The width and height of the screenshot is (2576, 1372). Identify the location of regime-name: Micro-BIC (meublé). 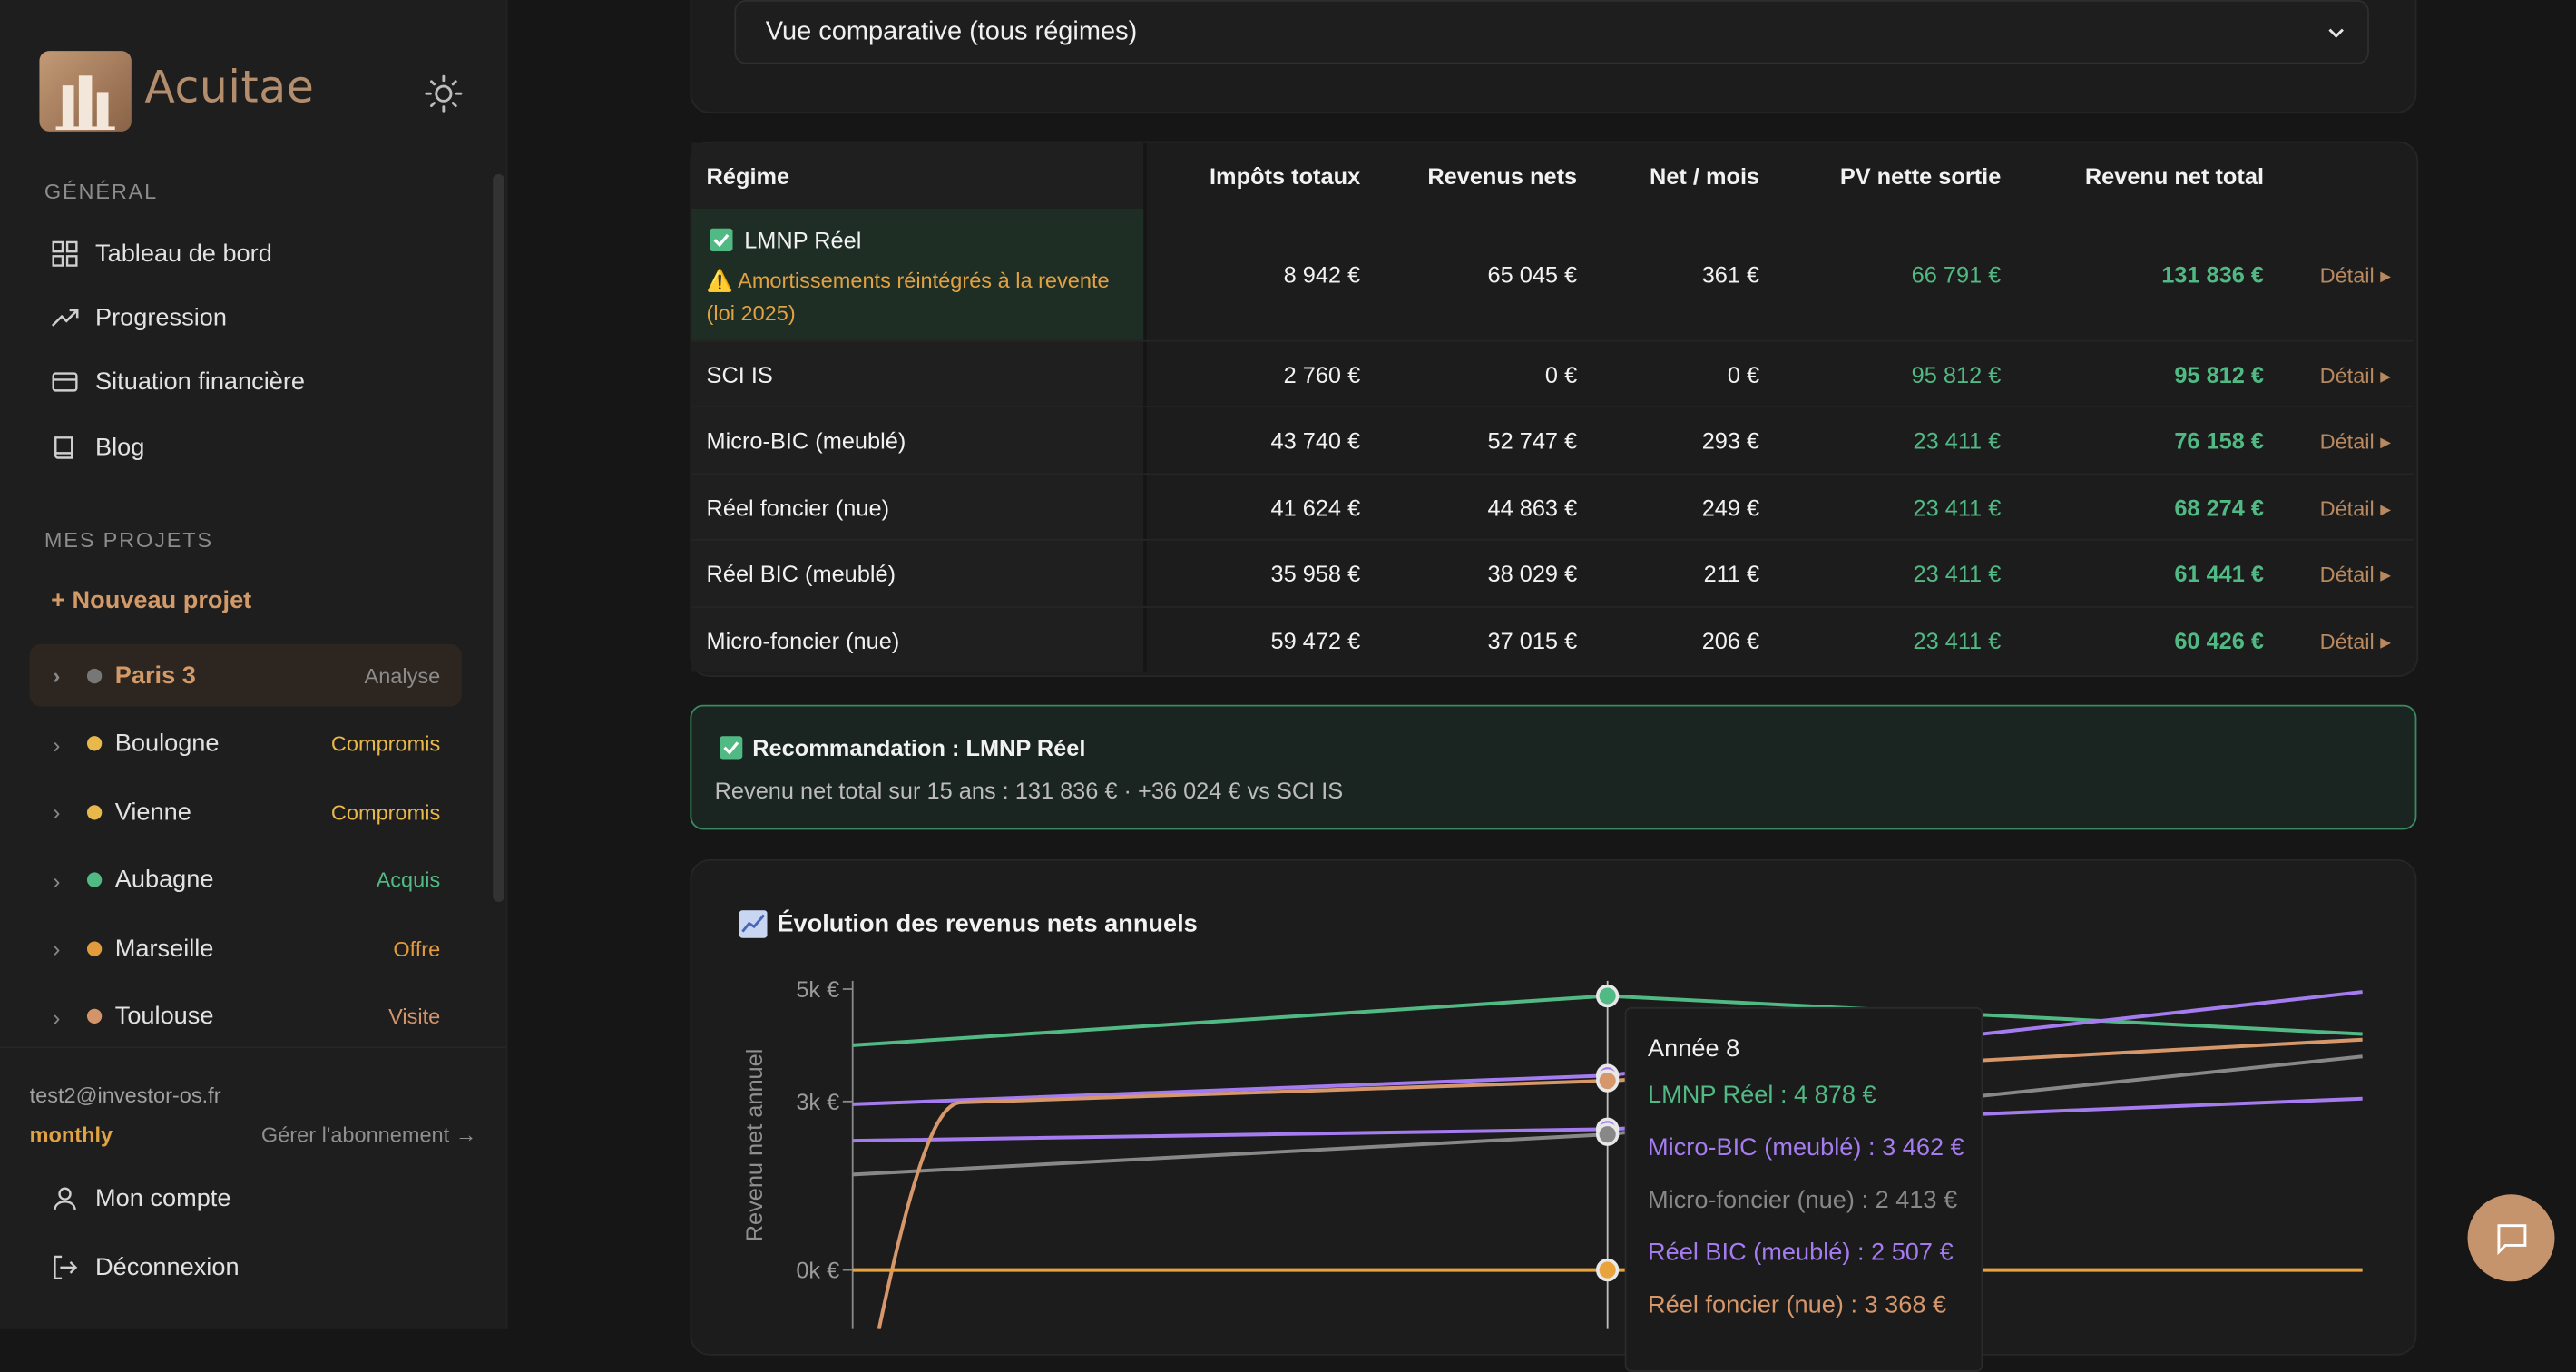
(806, 440).